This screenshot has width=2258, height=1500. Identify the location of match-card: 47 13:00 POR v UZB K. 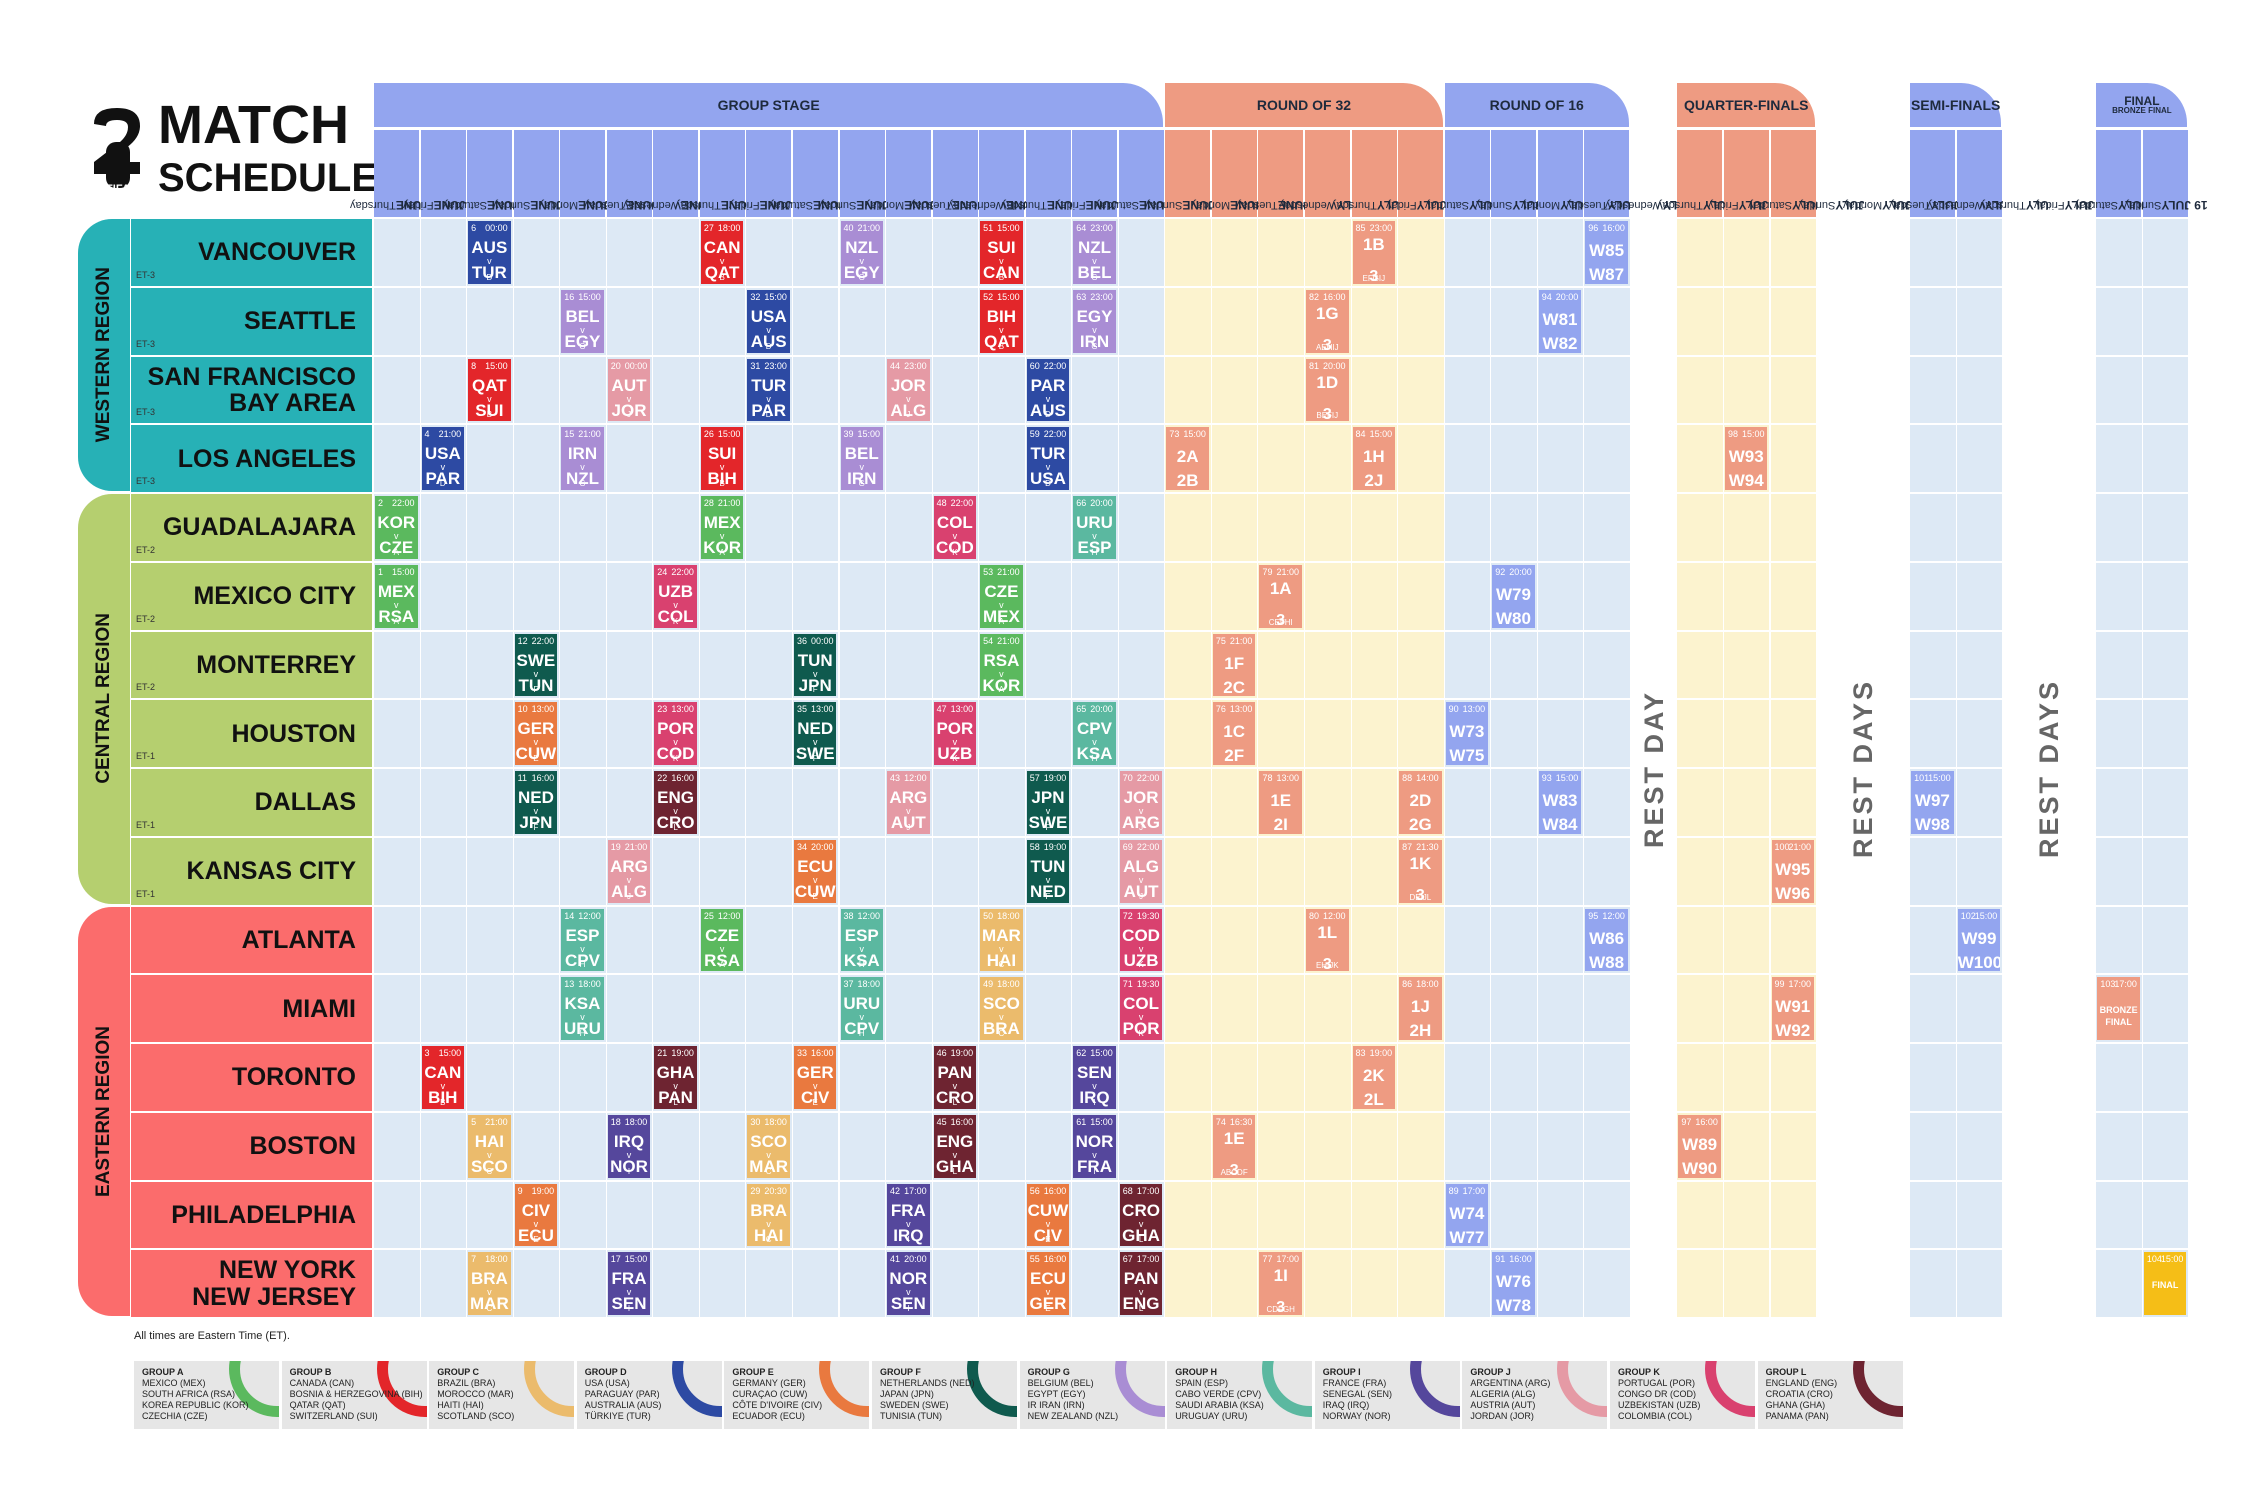
(955, 733).